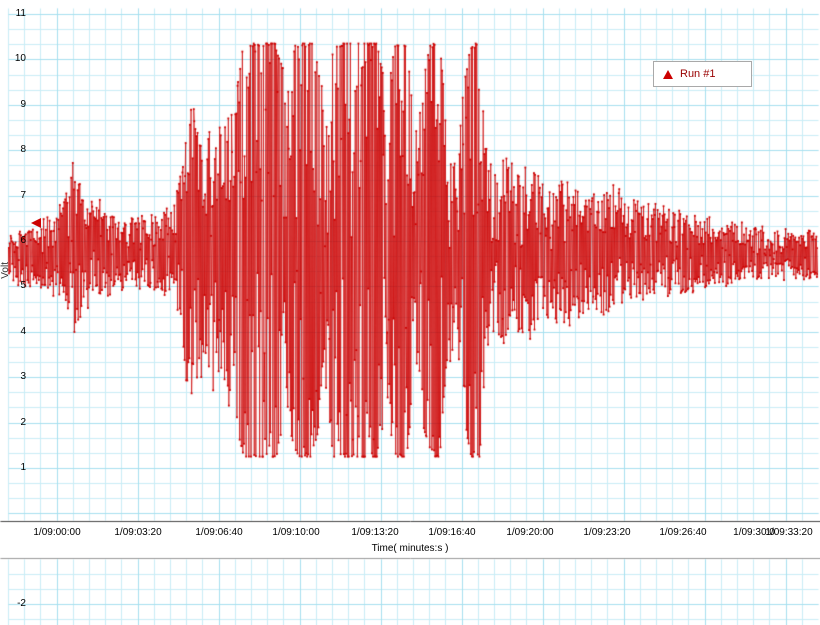 This screenshot has height=625, width=820. What do you see at coordinates (5, 270) in the screenshot?
I see `y-axis-title: Volt` at bounding box center [5, 270].